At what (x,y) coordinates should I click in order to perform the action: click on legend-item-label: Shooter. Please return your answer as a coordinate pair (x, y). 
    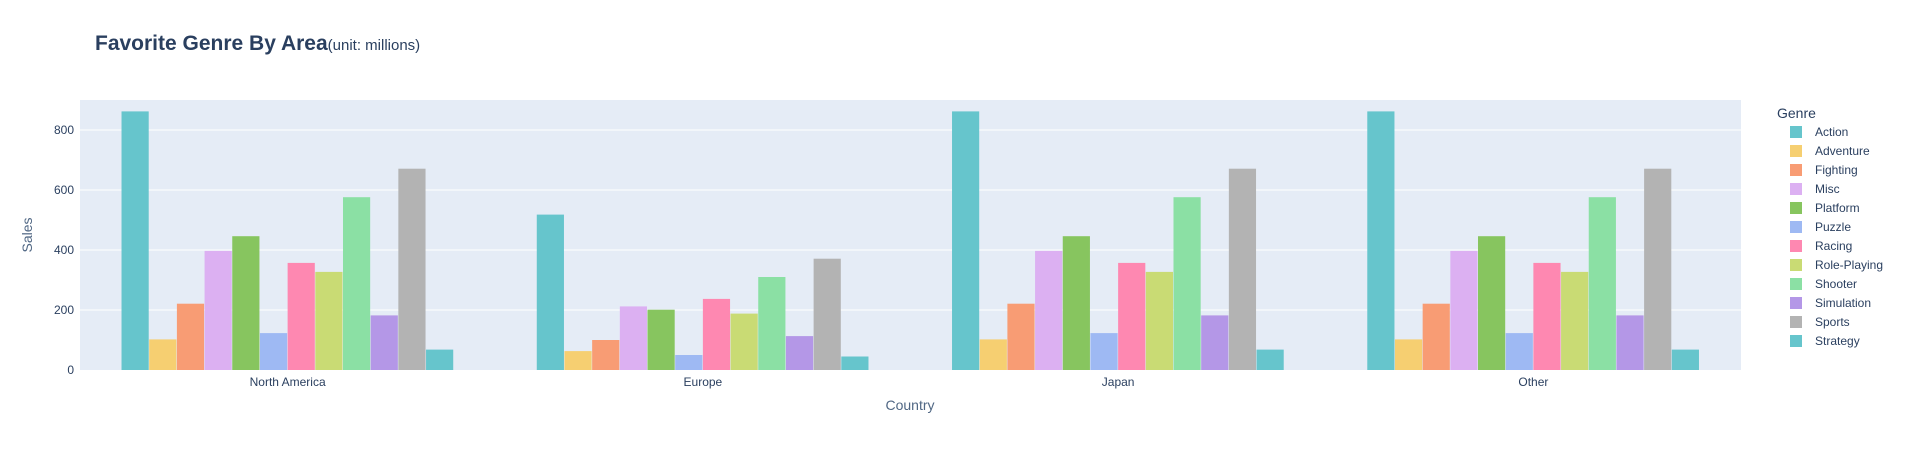
    Looking at the image, I should click on (1836, 284).